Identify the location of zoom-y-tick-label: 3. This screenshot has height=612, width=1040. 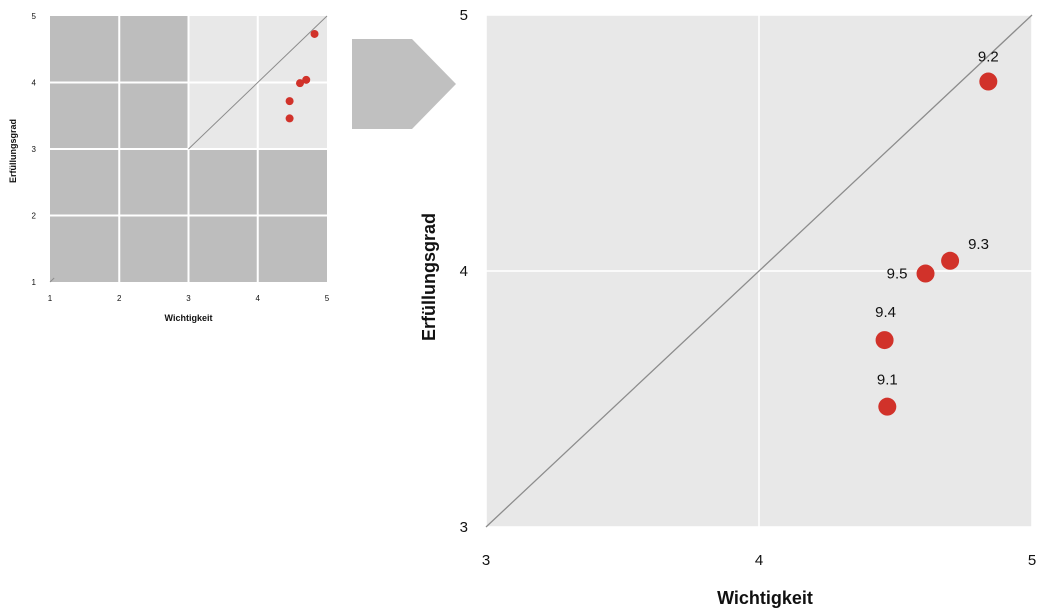
(464, 527).